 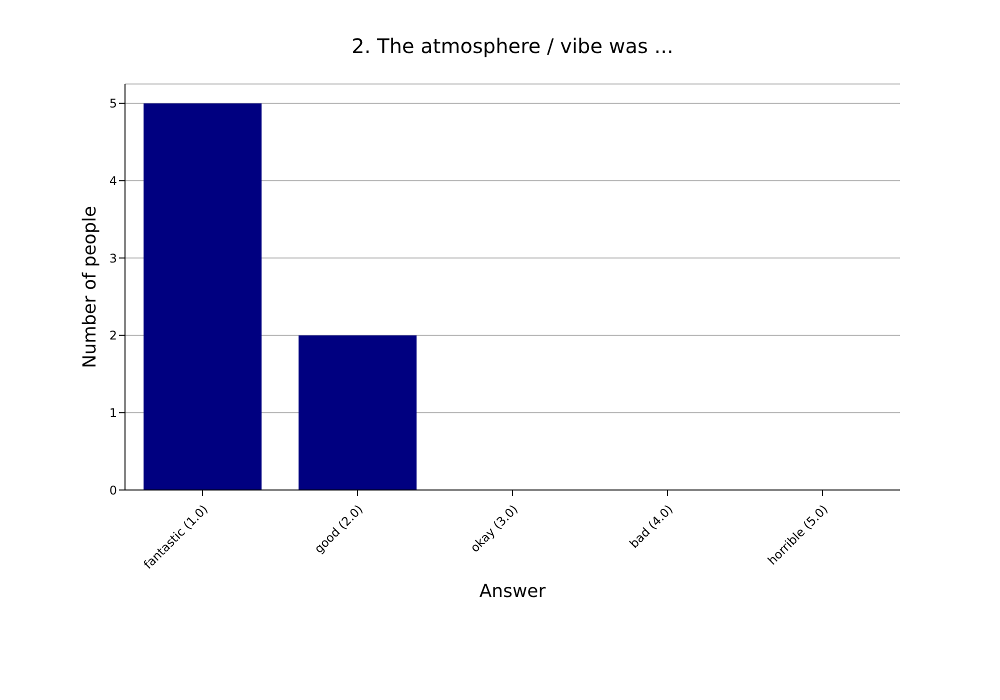 I want to click on y-tick-label: 5, so click(x=113, y=103).